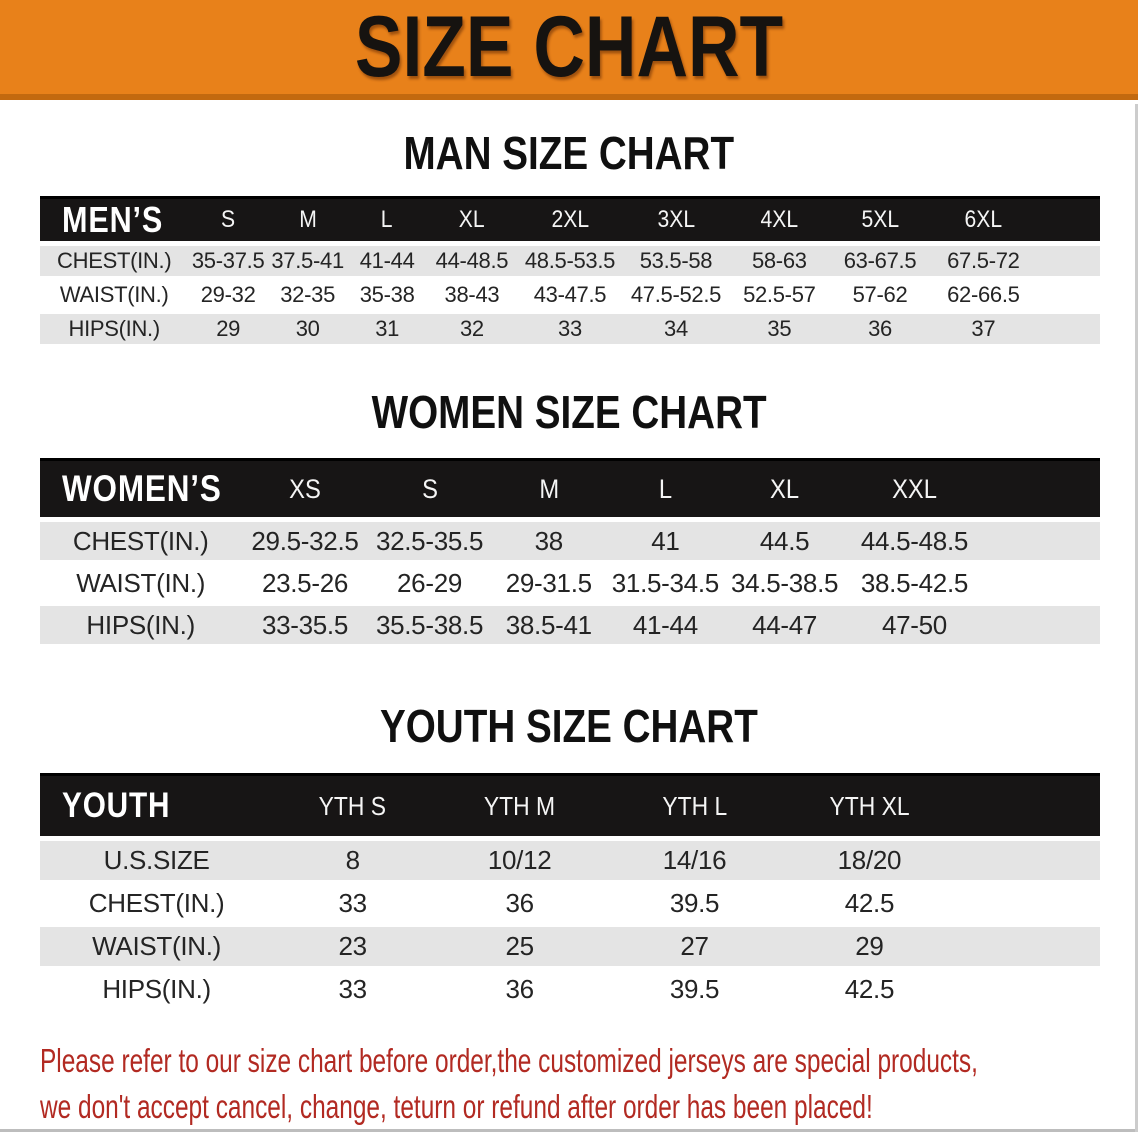 This screenshot has height=1132, width=1138. What do you see at coordinates (570, 991) in the screenshot?
I see `youth-table-row: HIPS(IN.) 33 36 39.5 42.5` at bounding box center [570, 991].